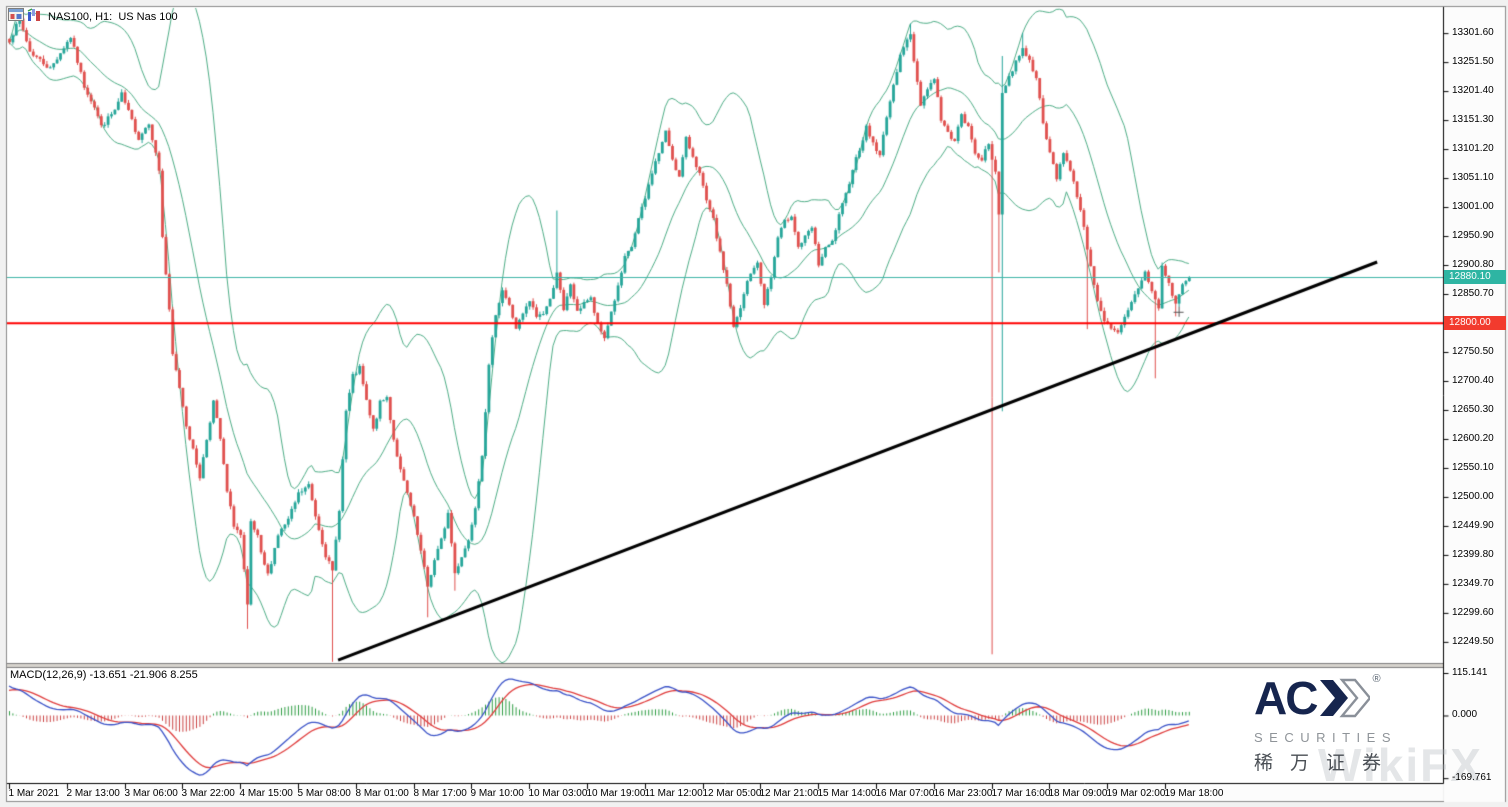 Image resolution: width=1508 pixels, height=807 pixels. I want to click on price-axis-label: 13201.40, so click(1473, 91).